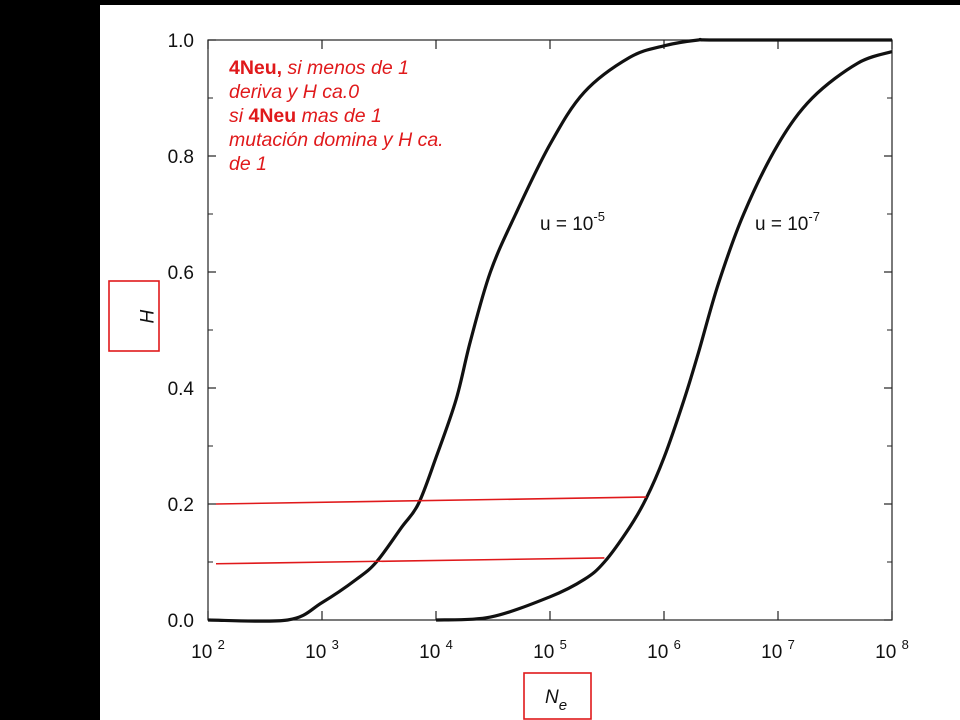 This screenshot has width=960, height=720. What do you see at coordinates (572, 222) in the screenshot?
I see `curve-label-1: u = 10-5` at bounding box center [572, 222].